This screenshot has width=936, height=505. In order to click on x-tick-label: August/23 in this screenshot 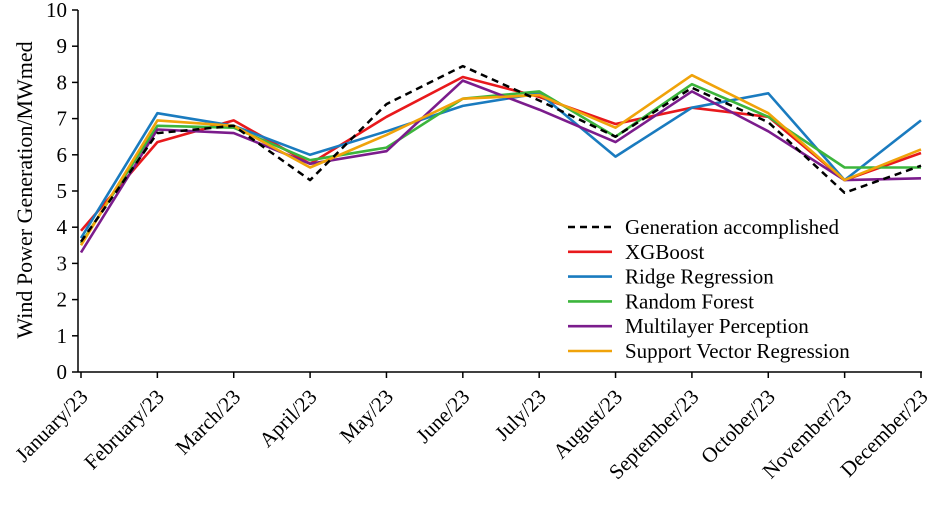, I will do `click(587, 424)`.